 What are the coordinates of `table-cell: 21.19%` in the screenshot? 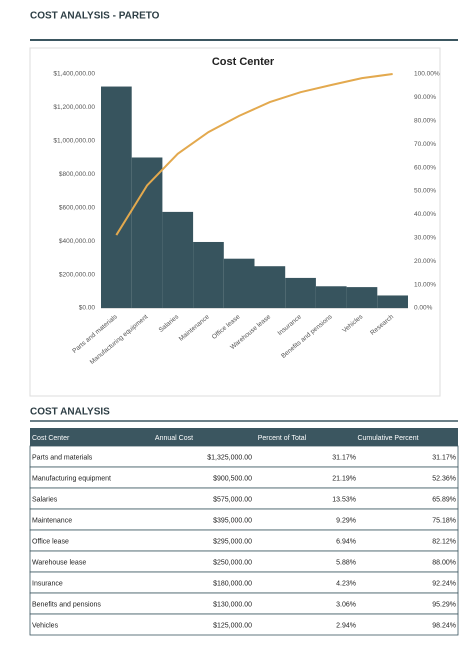 It's located at (344, 478).